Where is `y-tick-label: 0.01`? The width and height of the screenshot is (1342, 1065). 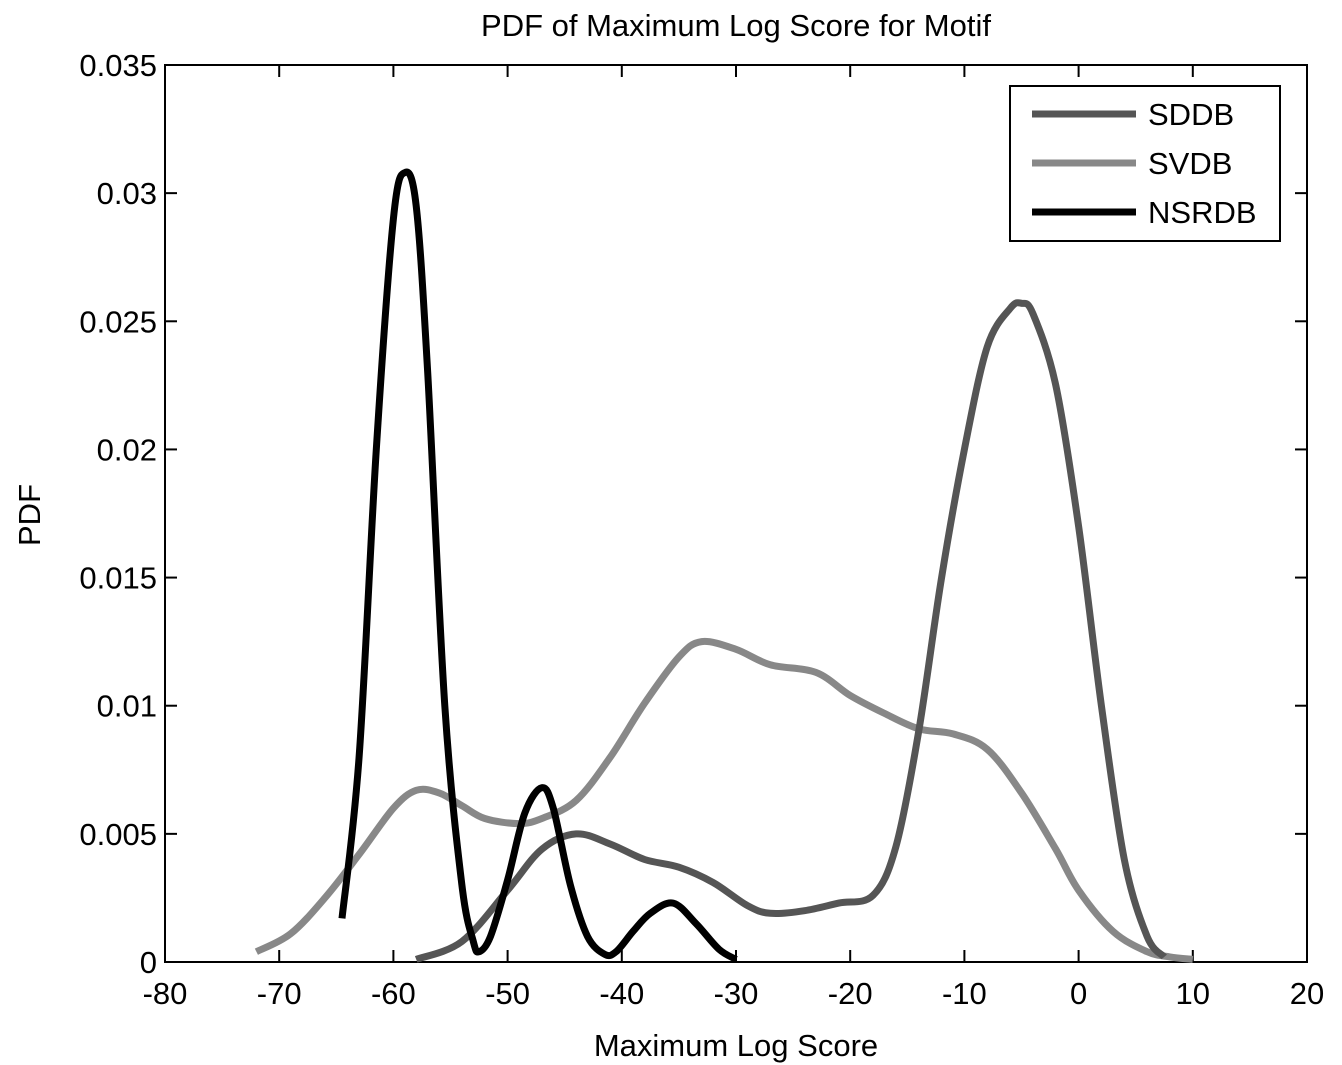 y-tick-label: 0.01 is located at coordinates (127, 706).